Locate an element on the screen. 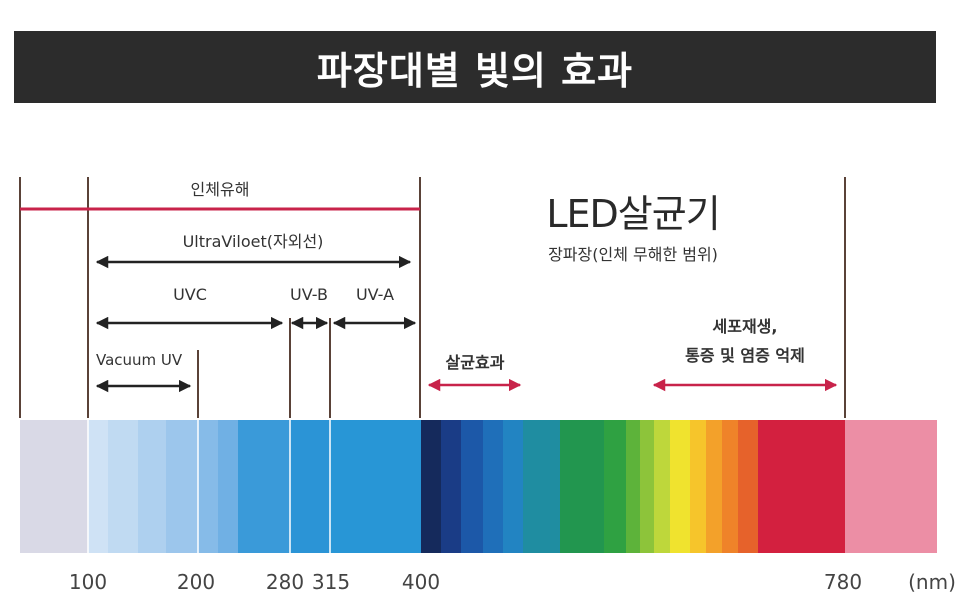 The width and height of the screenshot is (966, 616). tick-label: 200 is located at coordinates (196, 582).